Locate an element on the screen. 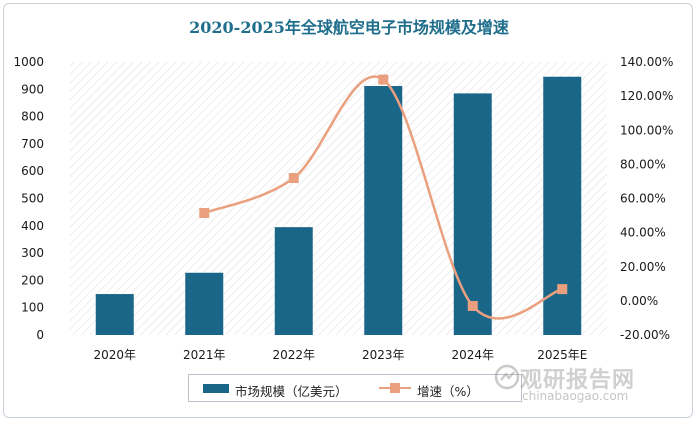 The width and height of the screenshot is (698, 423). y-left-tick-label: 900 is located at coordinates (32, 89).